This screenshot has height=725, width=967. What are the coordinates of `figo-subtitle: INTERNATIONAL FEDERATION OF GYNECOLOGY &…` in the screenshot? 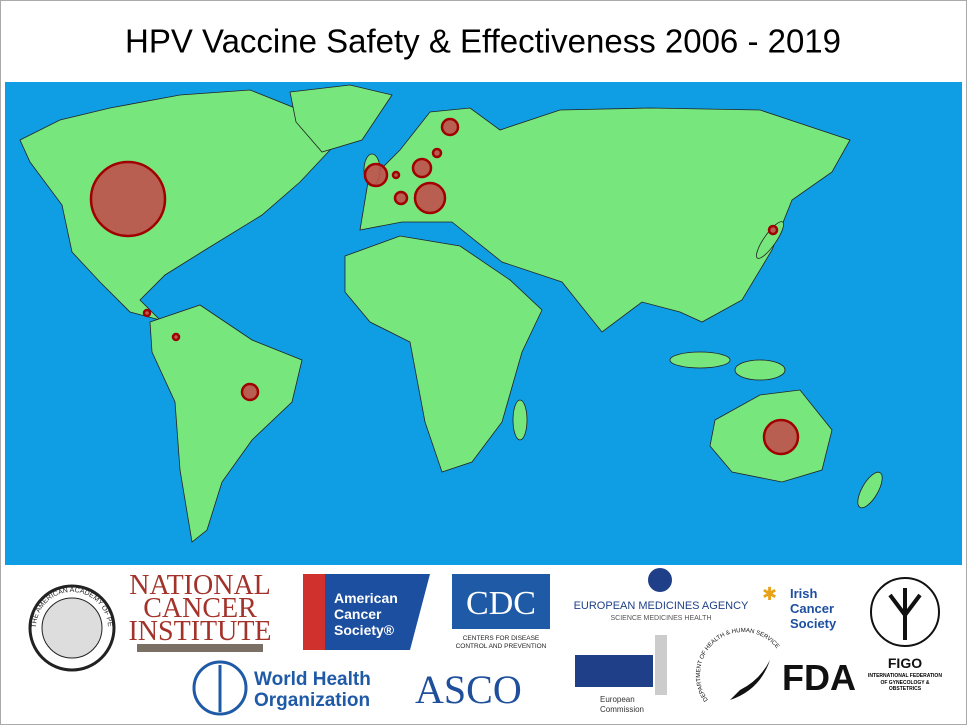 It's located at (905, 682).